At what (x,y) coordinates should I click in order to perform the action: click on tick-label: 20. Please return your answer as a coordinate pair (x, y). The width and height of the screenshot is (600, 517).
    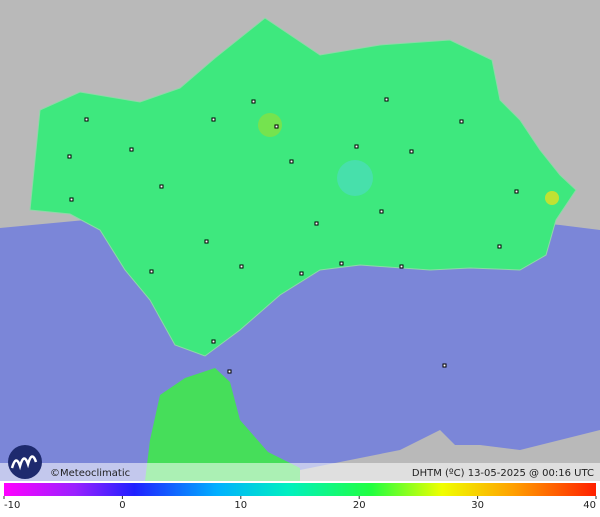
    Looking at the image, I should click on (359, 505).